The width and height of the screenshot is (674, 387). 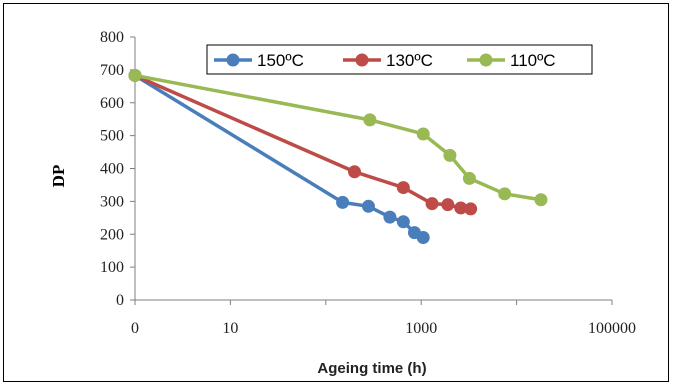 I want to click on y-axis-title: DP, so click(x=58, y=176).